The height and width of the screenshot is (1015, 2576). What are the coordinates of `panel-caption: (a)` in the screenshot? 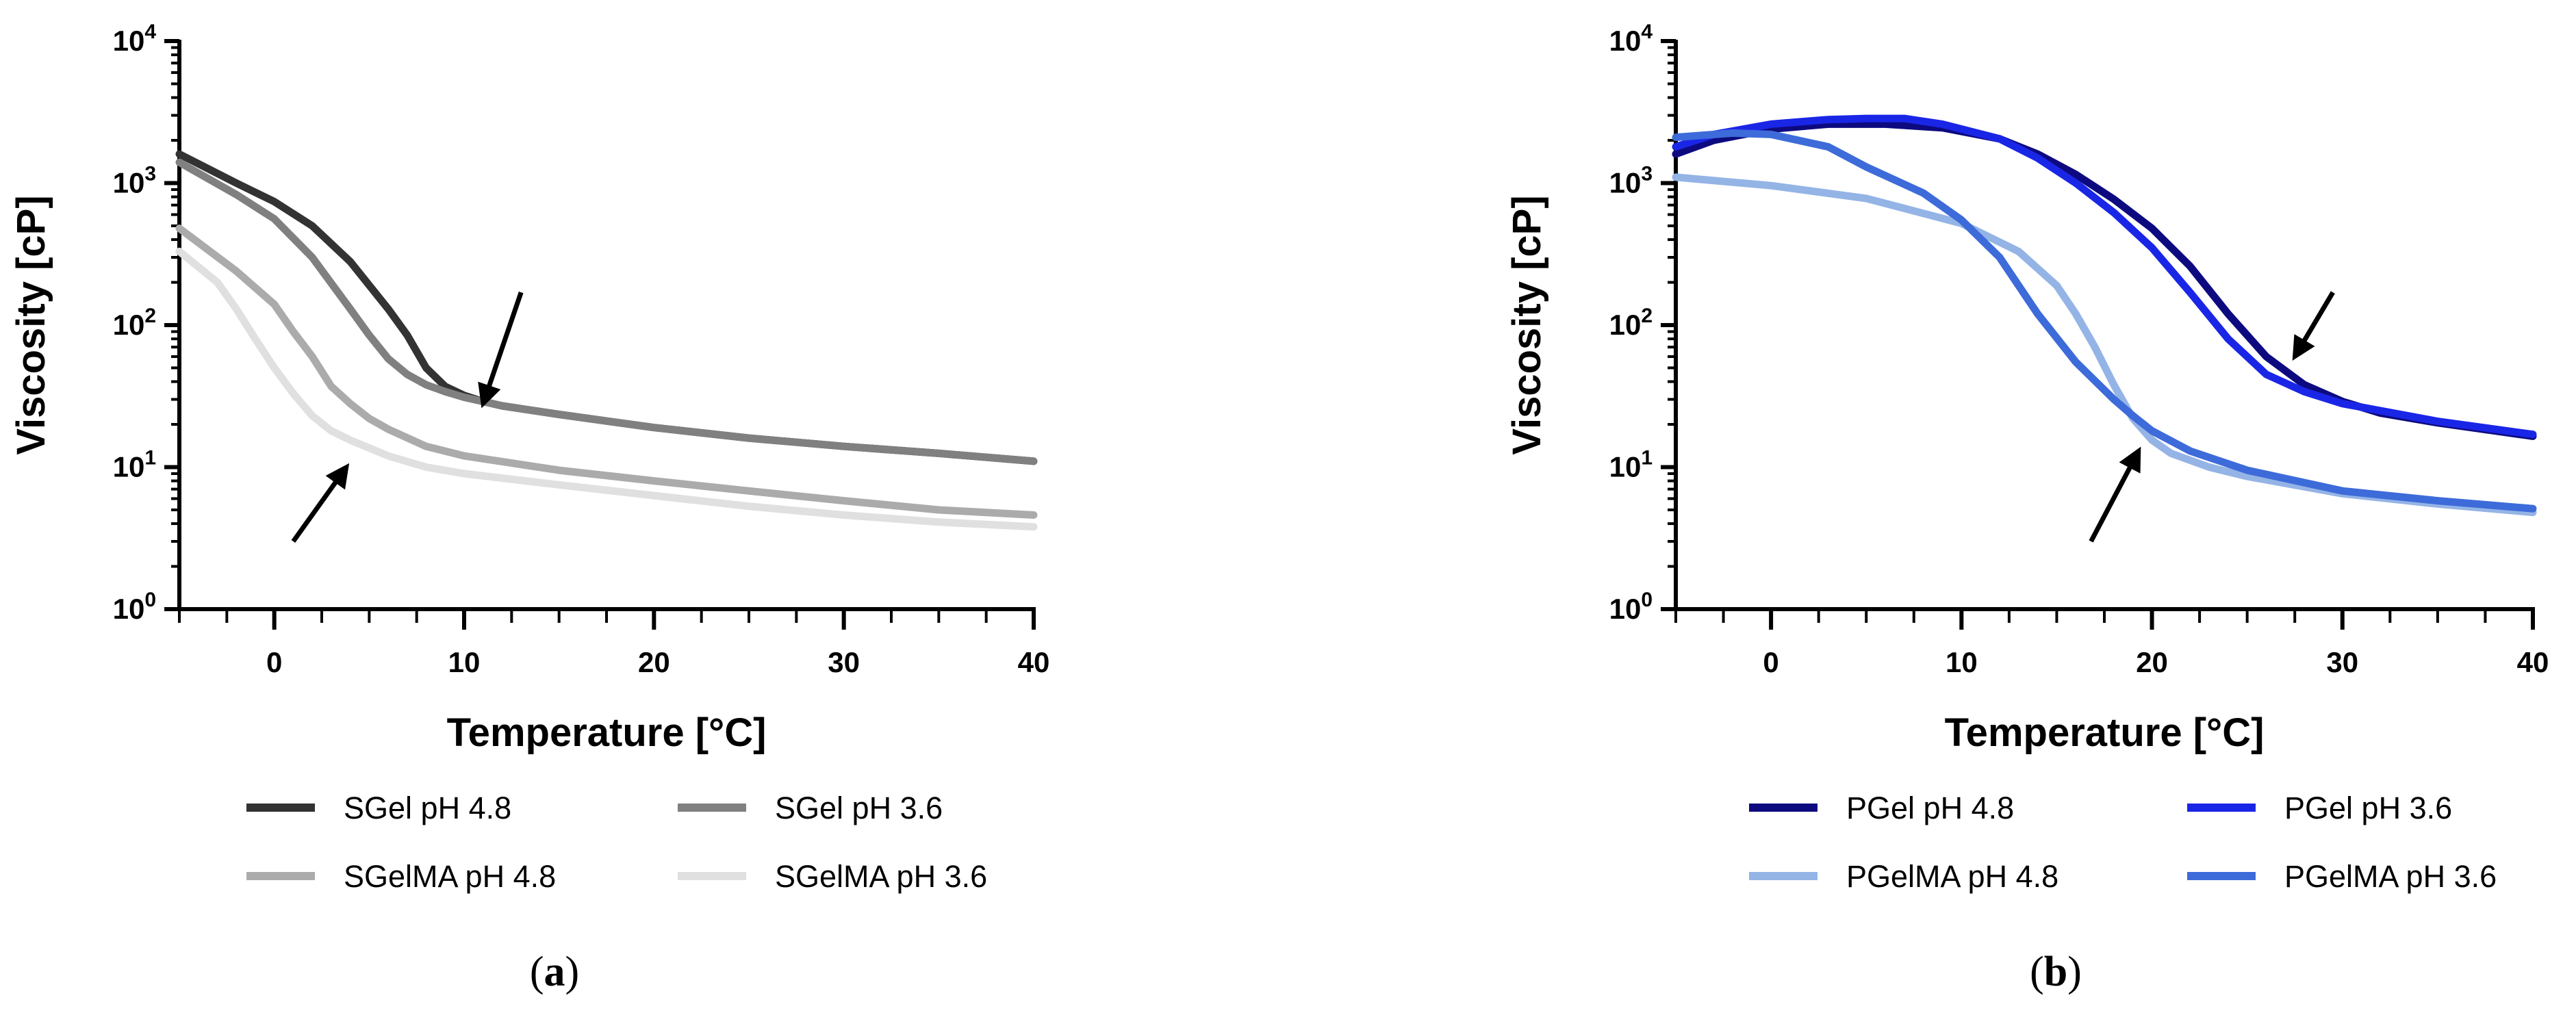 It's located at (554, 972).